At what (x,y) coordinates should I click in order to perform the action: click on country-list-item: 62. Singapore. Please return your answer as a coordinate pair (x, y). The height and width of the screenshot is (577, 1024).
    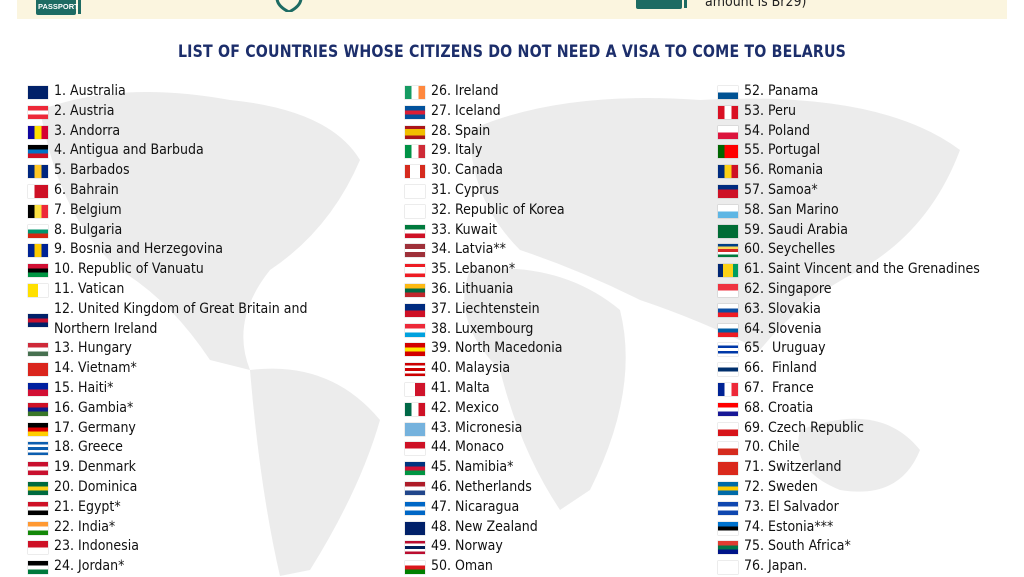
    Looking at the image, I should click on (849, 290).